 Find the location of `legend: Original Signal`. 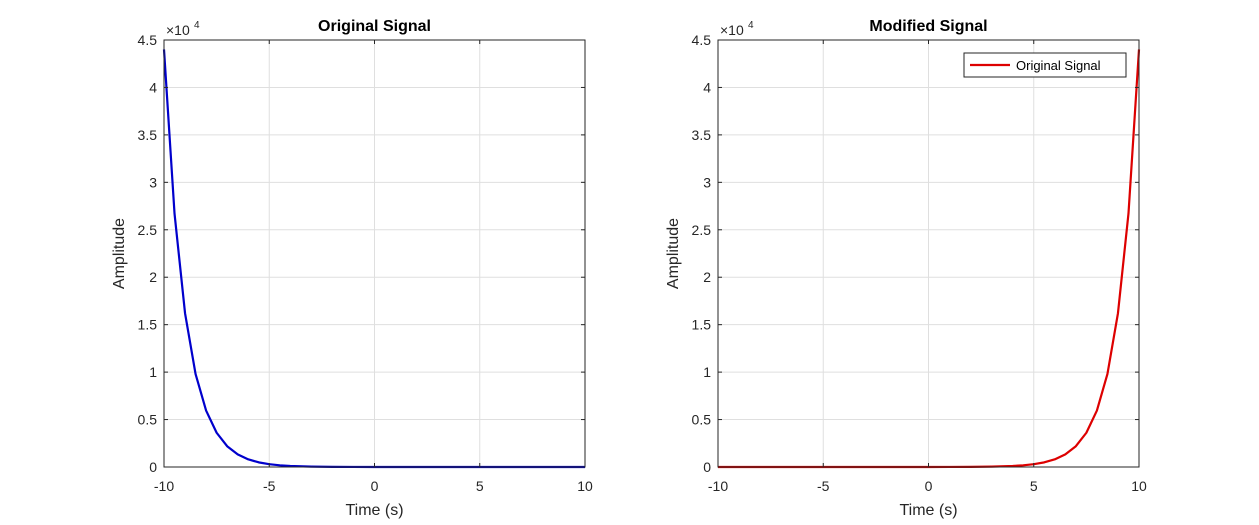

legend: Original Signal is located at coordinates (1045, 65).